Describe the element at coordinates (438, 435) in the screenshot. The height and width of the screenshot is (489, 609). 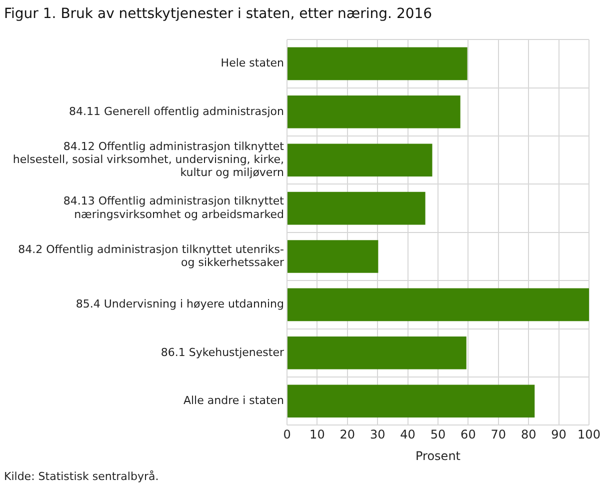
I see `x-tick-label: 50` at that location.